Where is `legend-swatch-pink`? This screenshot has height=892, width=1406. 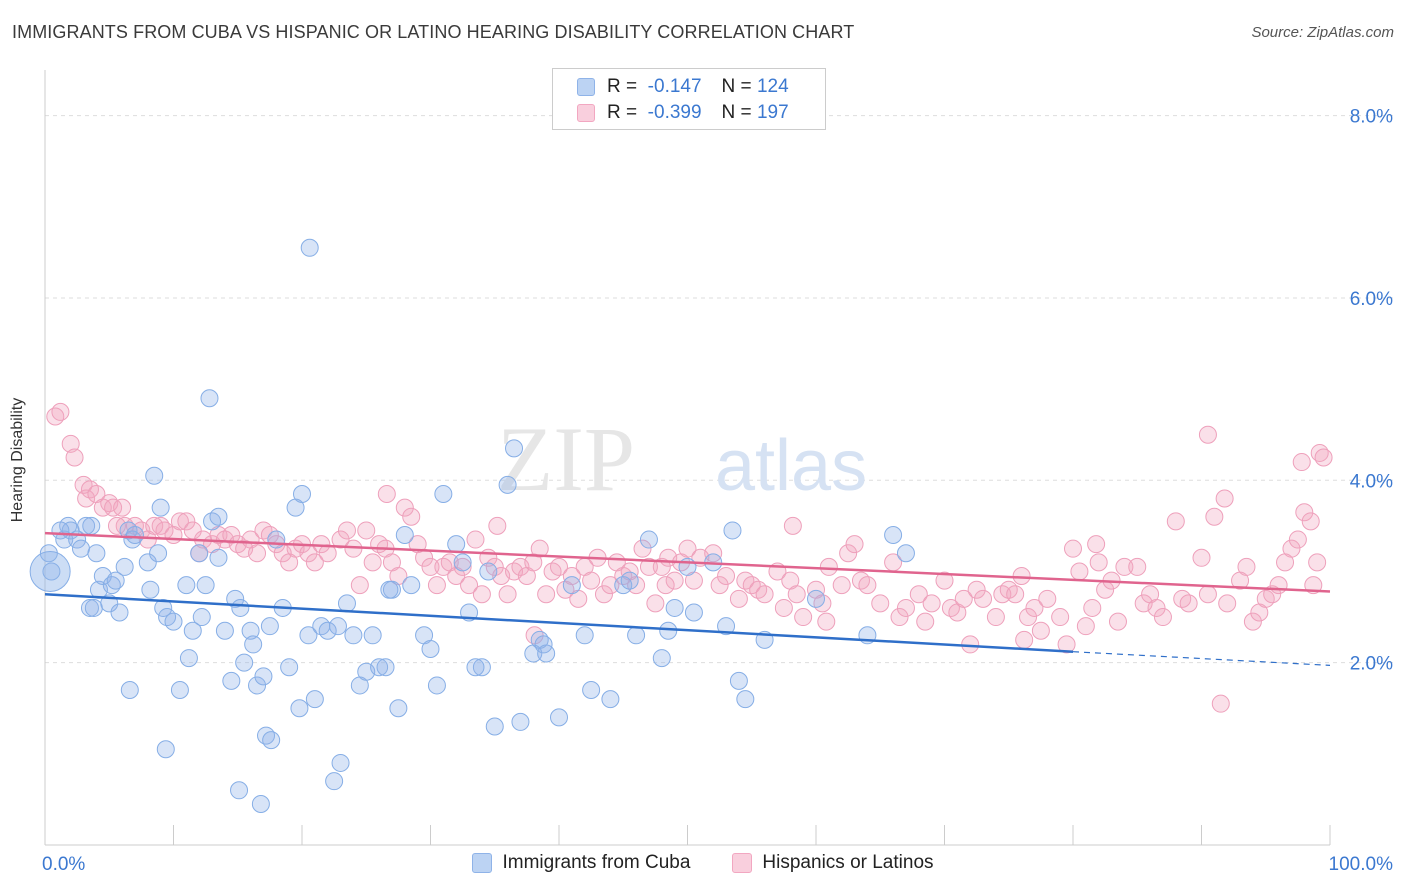 legend-swatch-pink is located at coordinates (586, 113).